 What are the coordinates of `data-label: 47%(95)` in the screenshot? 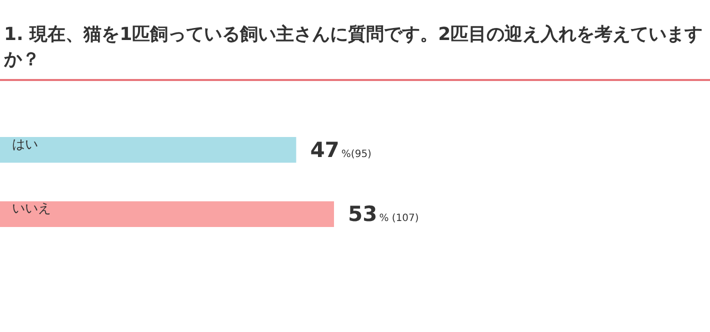 It's located at (341, 150).